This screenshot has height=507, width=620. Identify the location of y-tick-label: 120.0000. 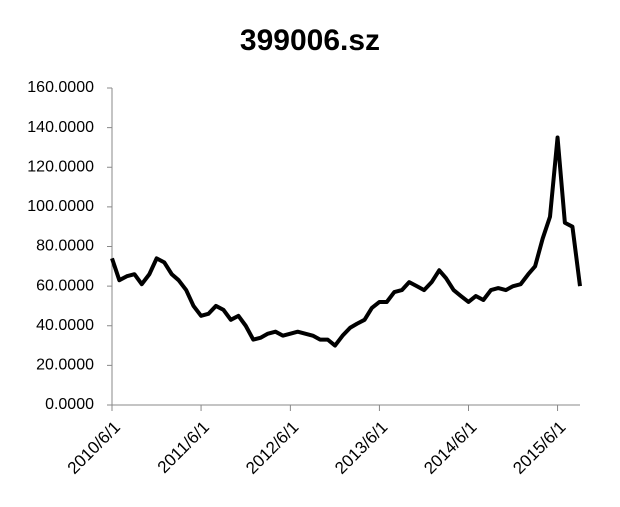
(60, 166).